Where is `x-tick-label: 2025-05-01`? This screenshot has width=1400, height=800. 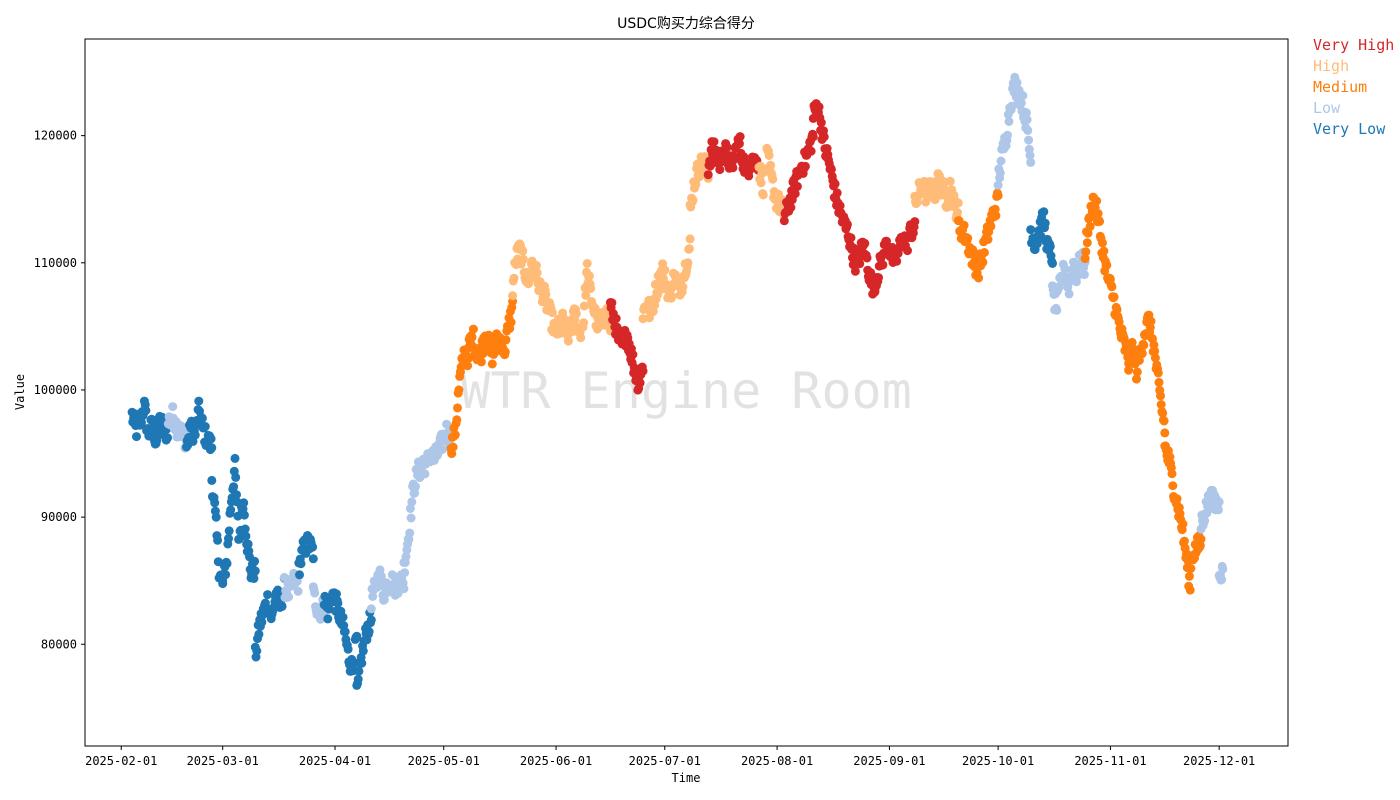
x-tick-label: 2025-05-01 is located at coordinates (444, 761).